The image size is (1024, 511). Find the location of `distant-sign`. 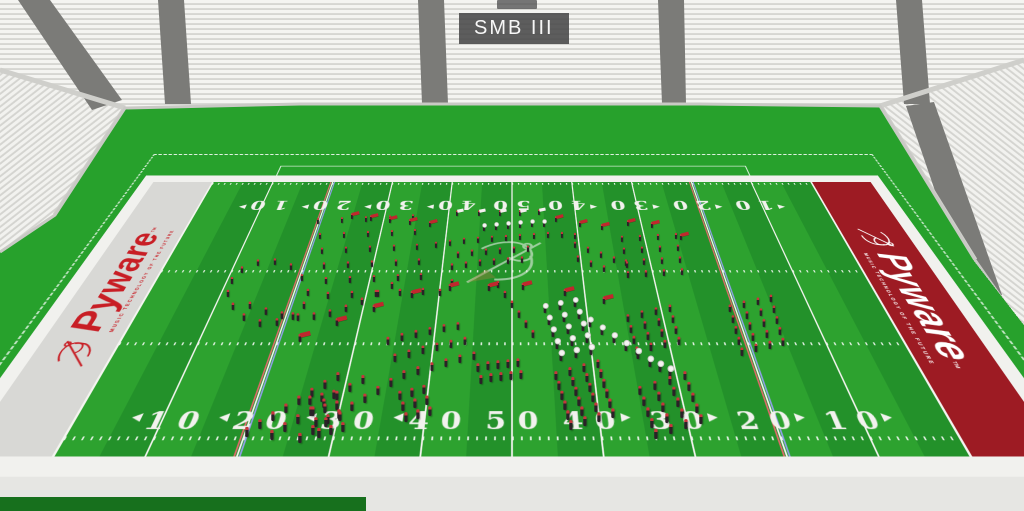

distant-sign is located at coordinates (517, 4).